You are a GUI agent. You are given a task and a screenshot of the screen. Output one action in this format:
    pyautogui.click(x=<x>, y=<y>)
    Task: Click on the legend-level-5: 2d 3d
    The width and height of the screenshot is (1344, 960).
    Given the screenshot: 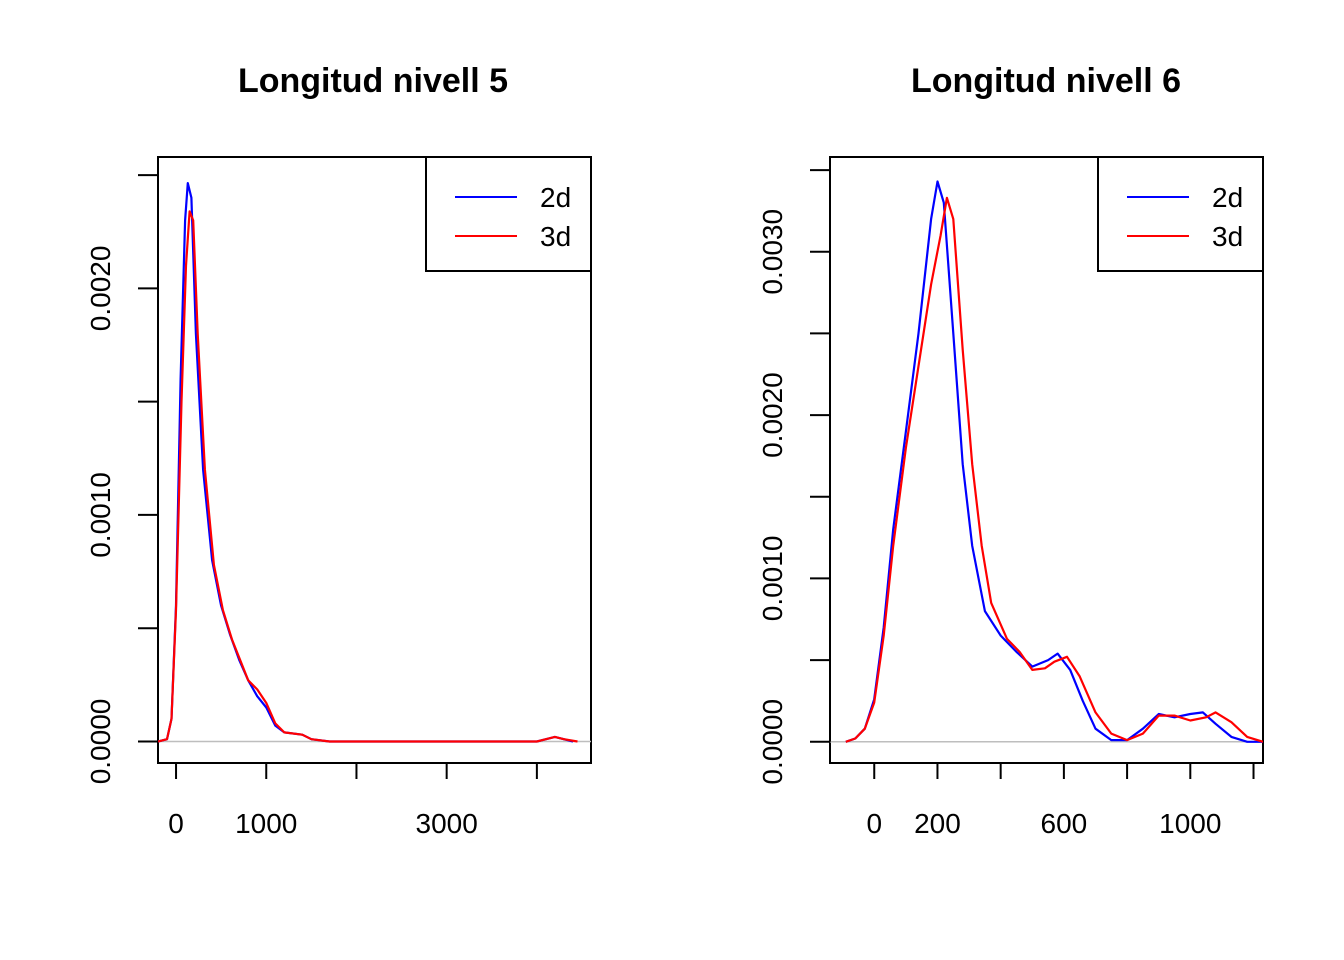 What is the action you would take?
    pyautogui.click(x=508, y=214)
    